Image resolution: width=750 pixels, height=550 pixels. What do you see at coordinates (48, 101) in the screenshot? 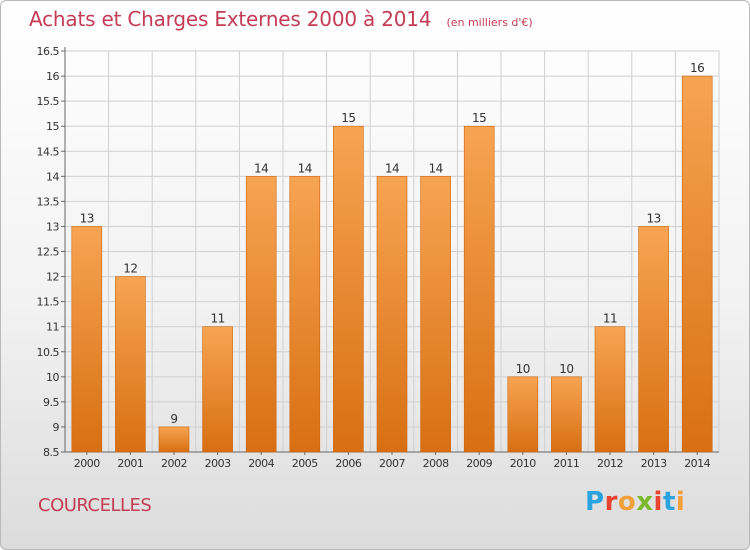
I see `y-tick-label: 15.5` at bounding box center [48, 101].